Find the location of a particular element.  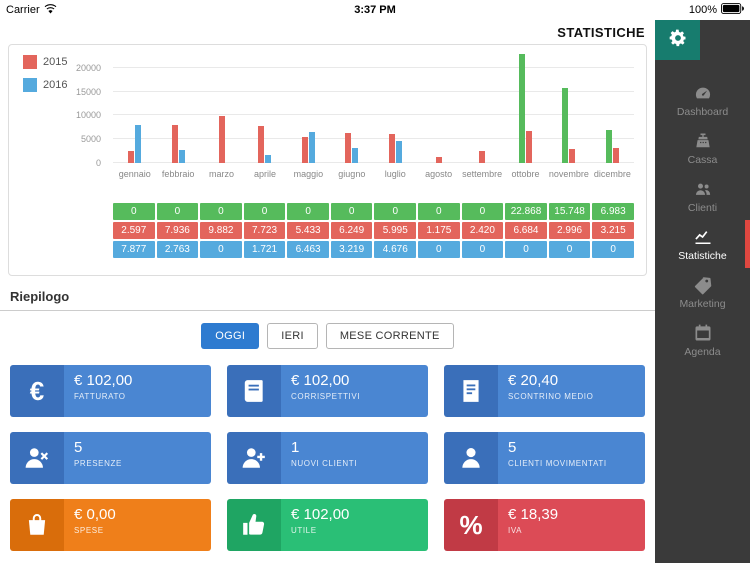

legend-item: 2016 is located at coordinates (45, 85).